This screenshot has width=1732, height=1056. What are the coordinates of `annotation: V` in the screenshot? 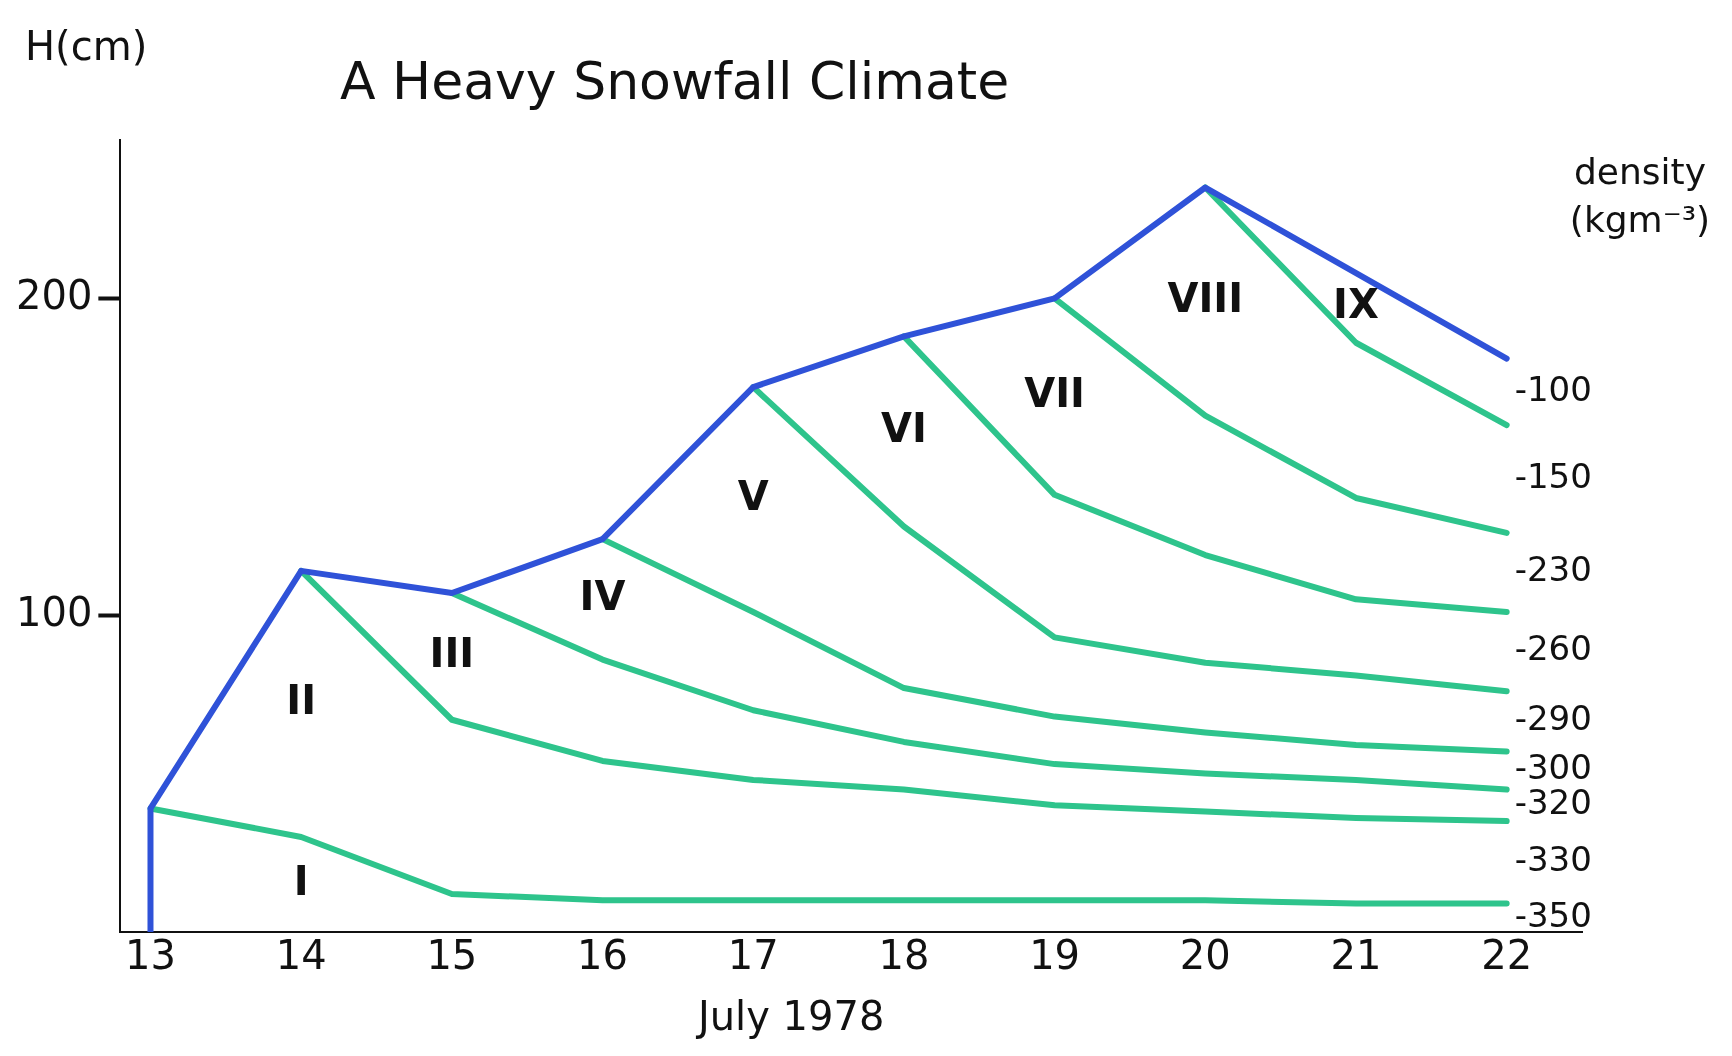 It's located at (753, 495).